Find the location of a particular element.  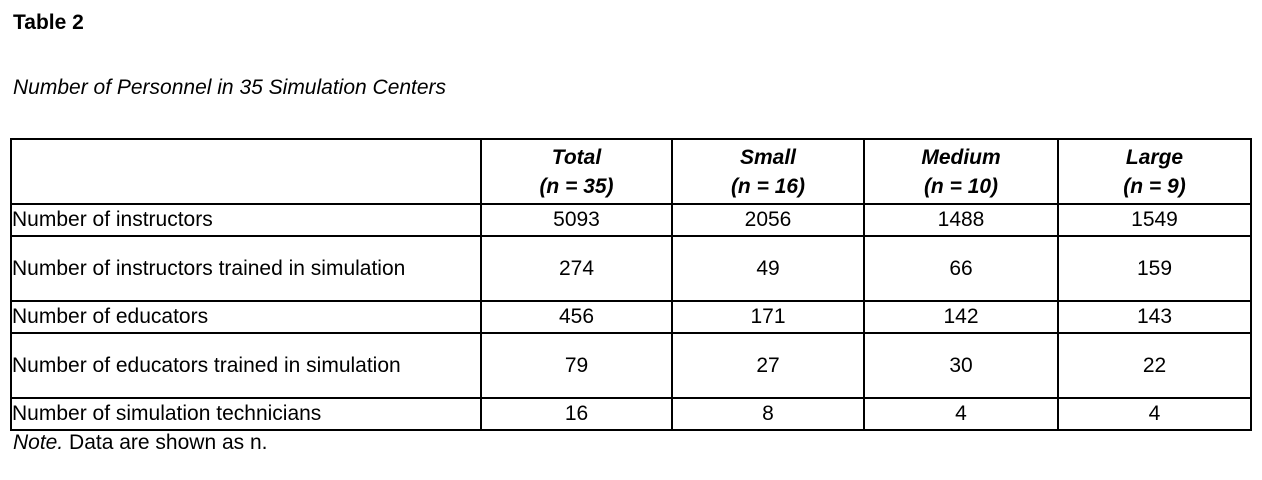

cell-value: 30 is located at coordinates (961, 365).